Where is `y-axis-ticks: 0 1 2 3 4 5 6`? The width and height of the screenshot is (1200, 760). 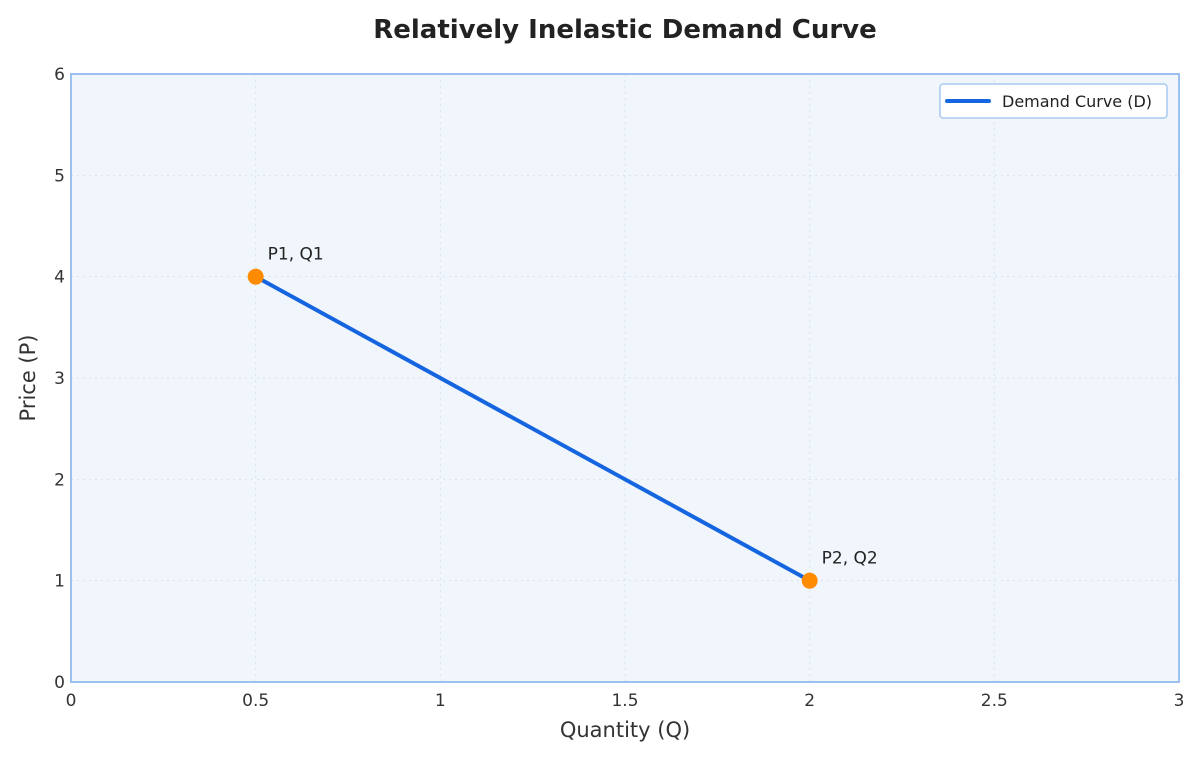 y-axis-ticks: 0 1 2 3 4 5 6 is located at coordinates (59, 379).